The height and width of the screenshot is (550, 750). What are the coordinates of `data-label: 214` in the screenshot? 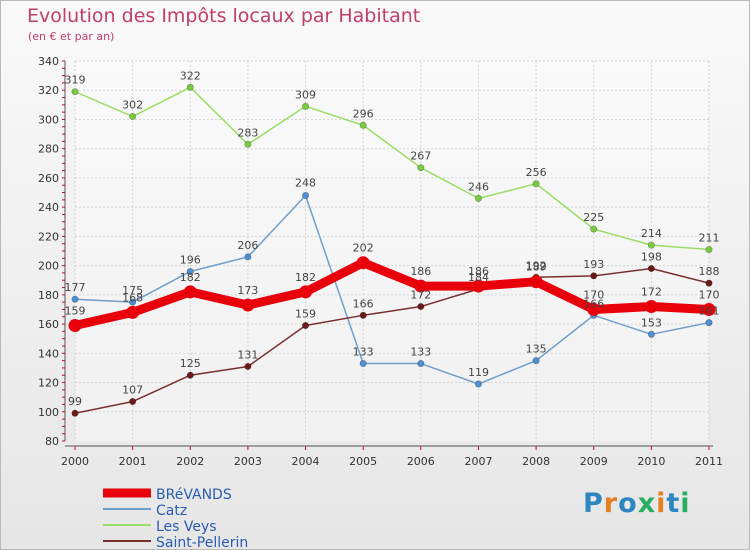 It's located at (651, 233).